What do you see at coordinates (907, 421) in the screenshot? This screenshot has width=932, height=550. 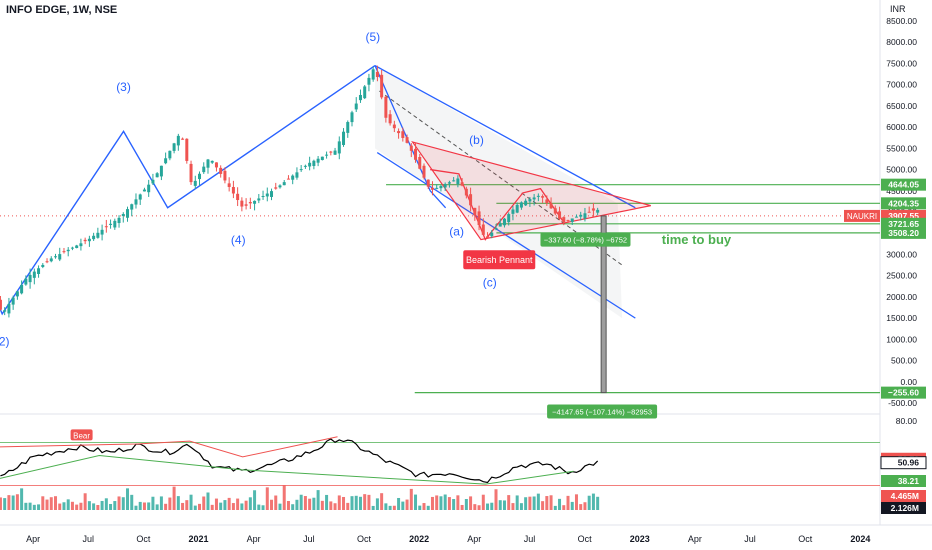 I see `oscillator-axis-tick: 80.00` at bounding box center [907, 421].